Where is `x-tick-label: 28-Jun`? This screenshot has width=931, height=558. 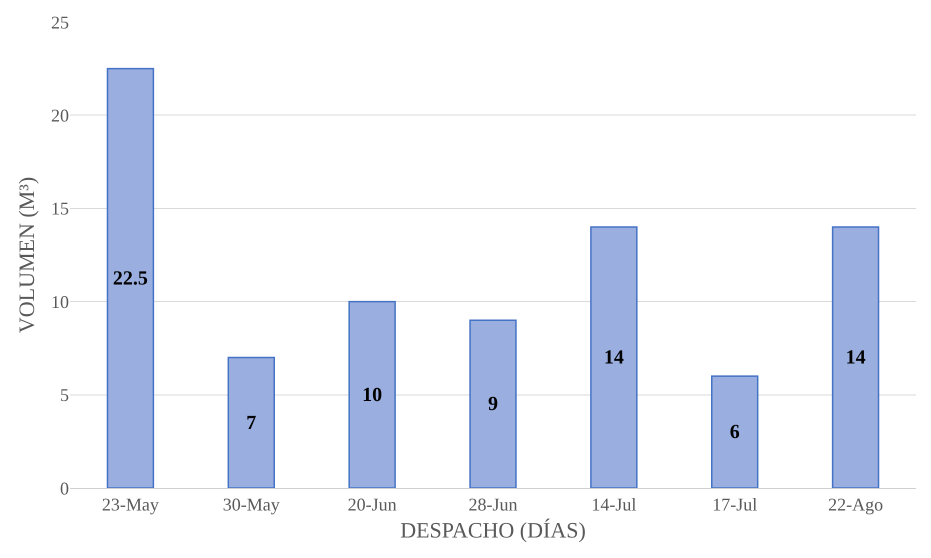 x-tick-label: 28-Jun is located at coordinates (493, 504).